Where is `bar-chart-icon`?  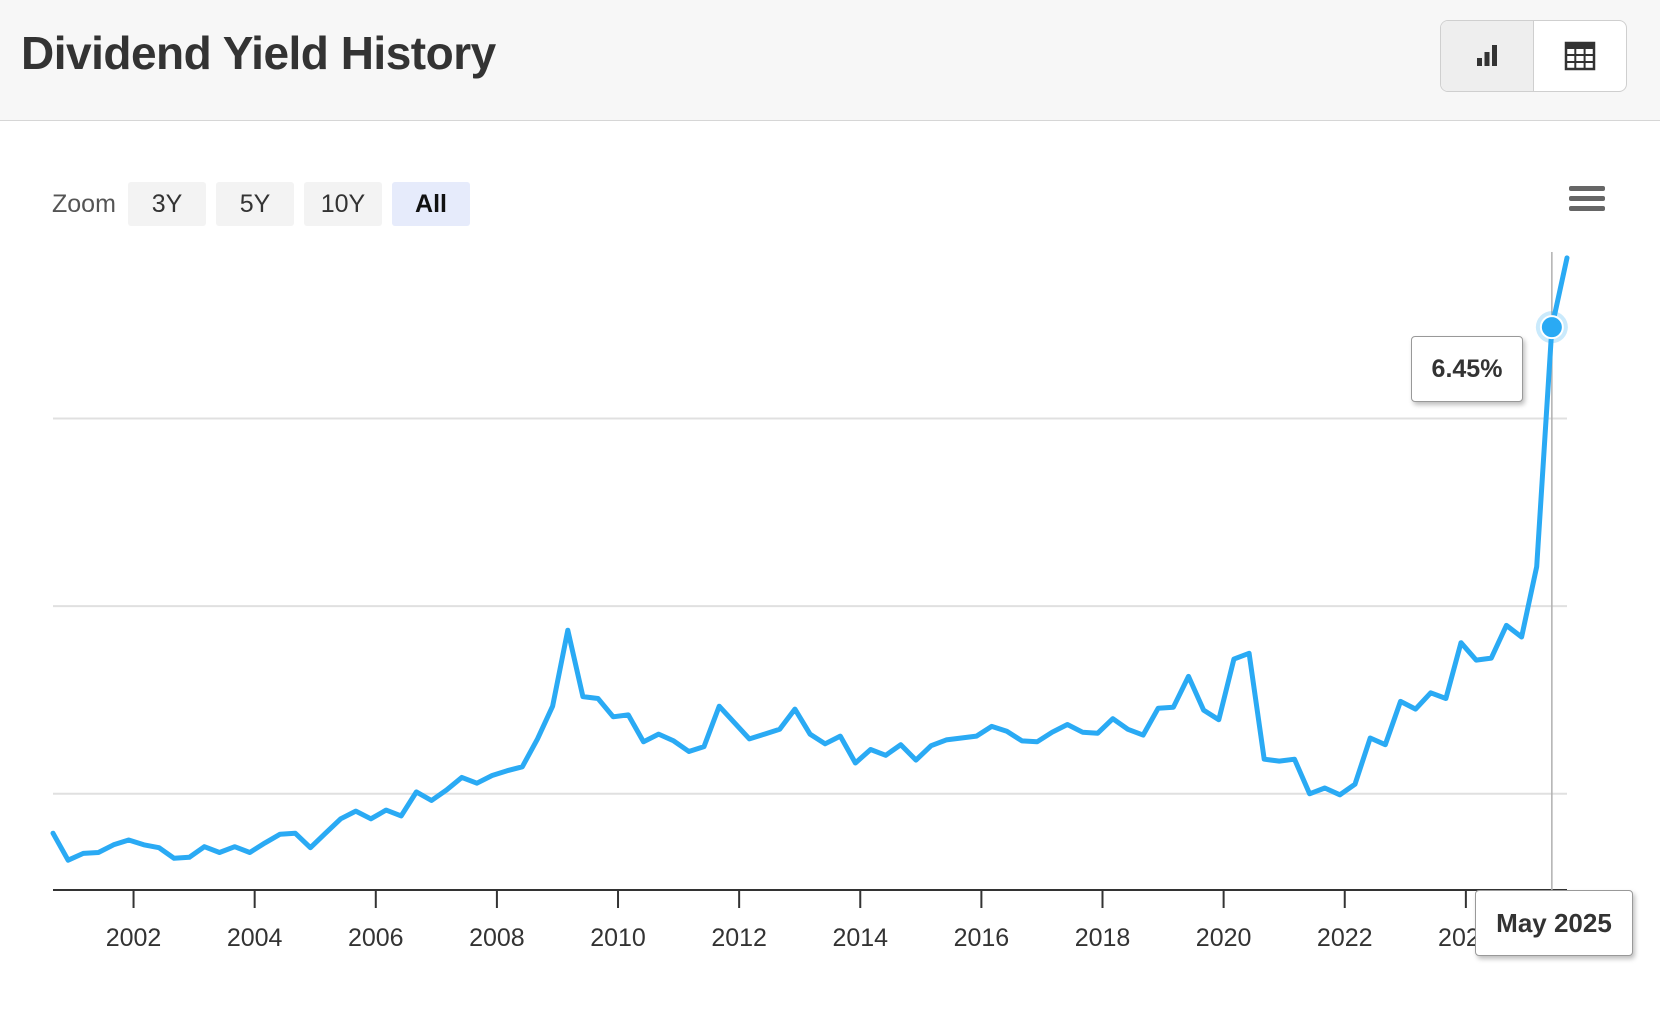
bar-chart-icon is located at coordinates (1487, 55).